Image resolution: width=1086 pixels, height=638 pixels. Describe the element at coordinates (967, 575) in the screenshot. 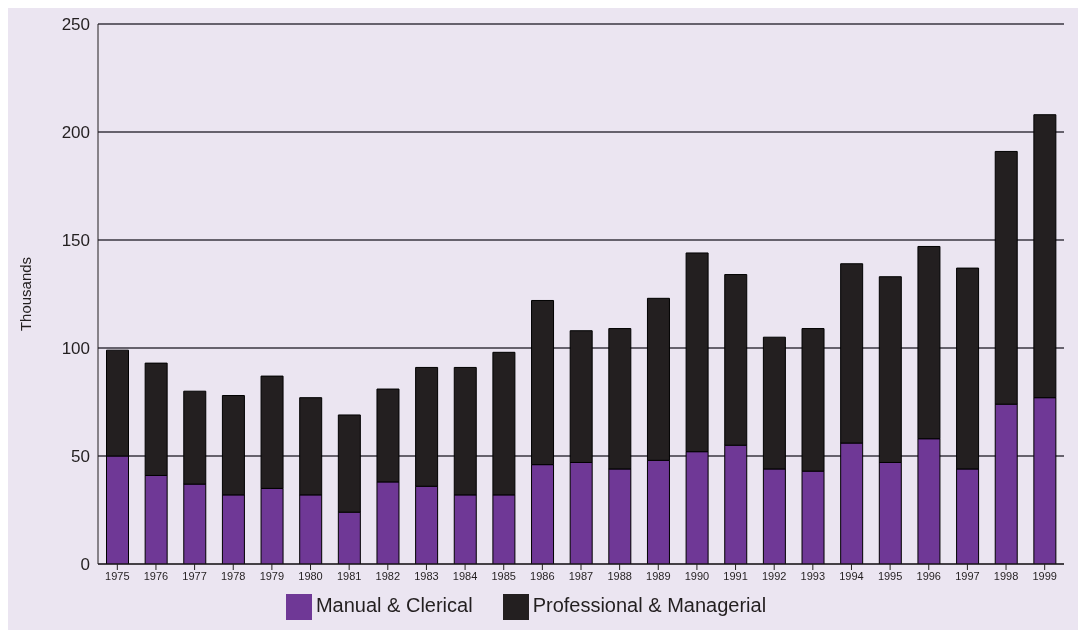

I see `x-tick-label: 1997` at that location.